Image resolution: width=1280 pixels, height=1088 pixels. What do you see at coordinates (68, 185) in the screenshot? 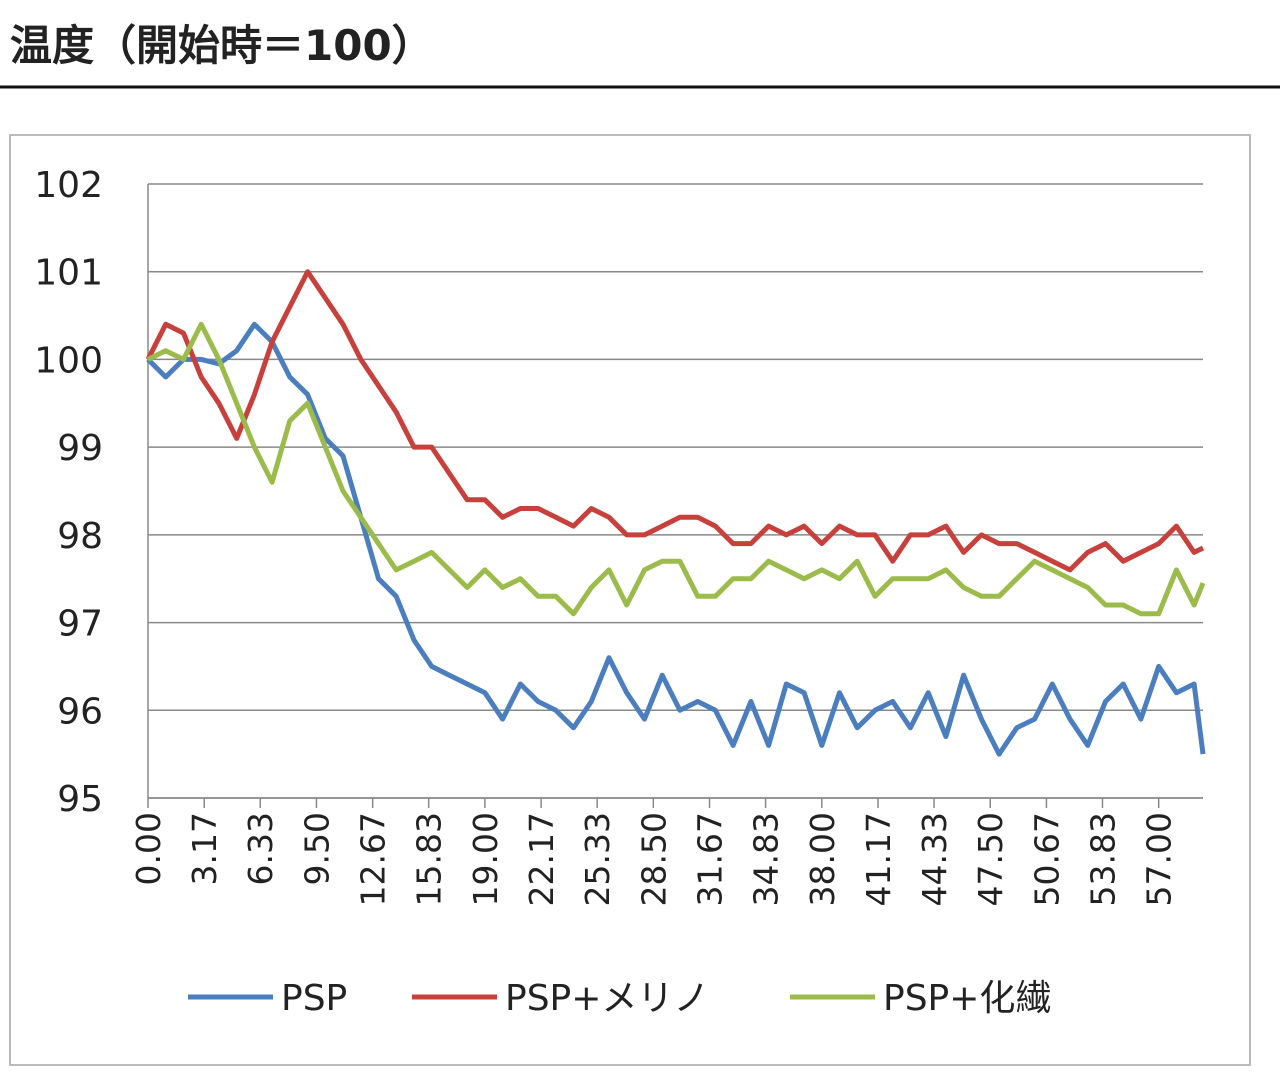
I see `y-tick-label: 102` at bounding box center [68, 185].